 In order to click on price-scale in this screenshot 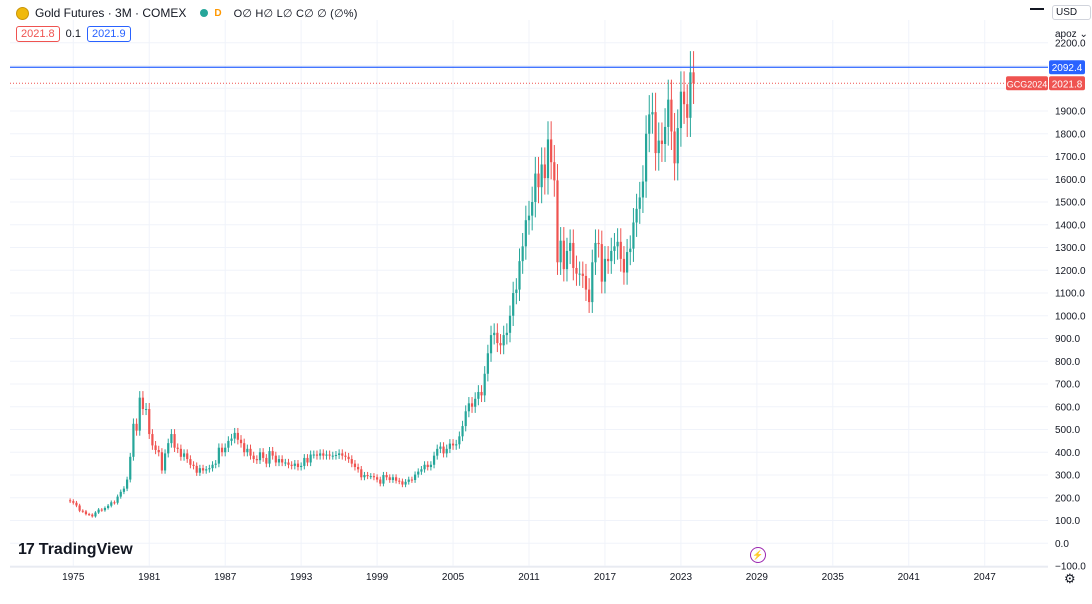, I will do `click(1070, 302)`.